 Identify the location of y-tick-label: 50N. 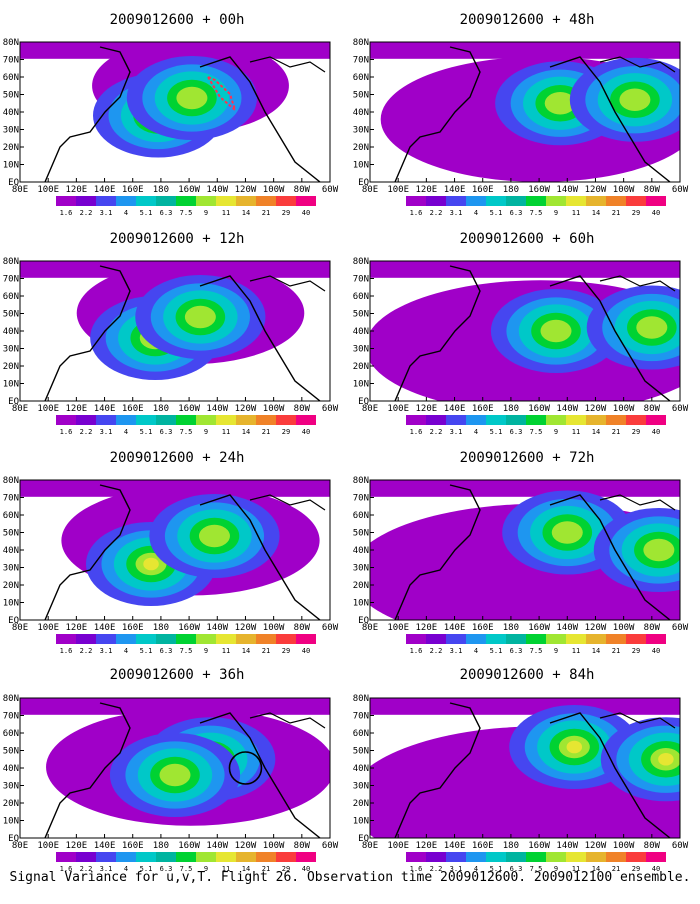
(11, 752).